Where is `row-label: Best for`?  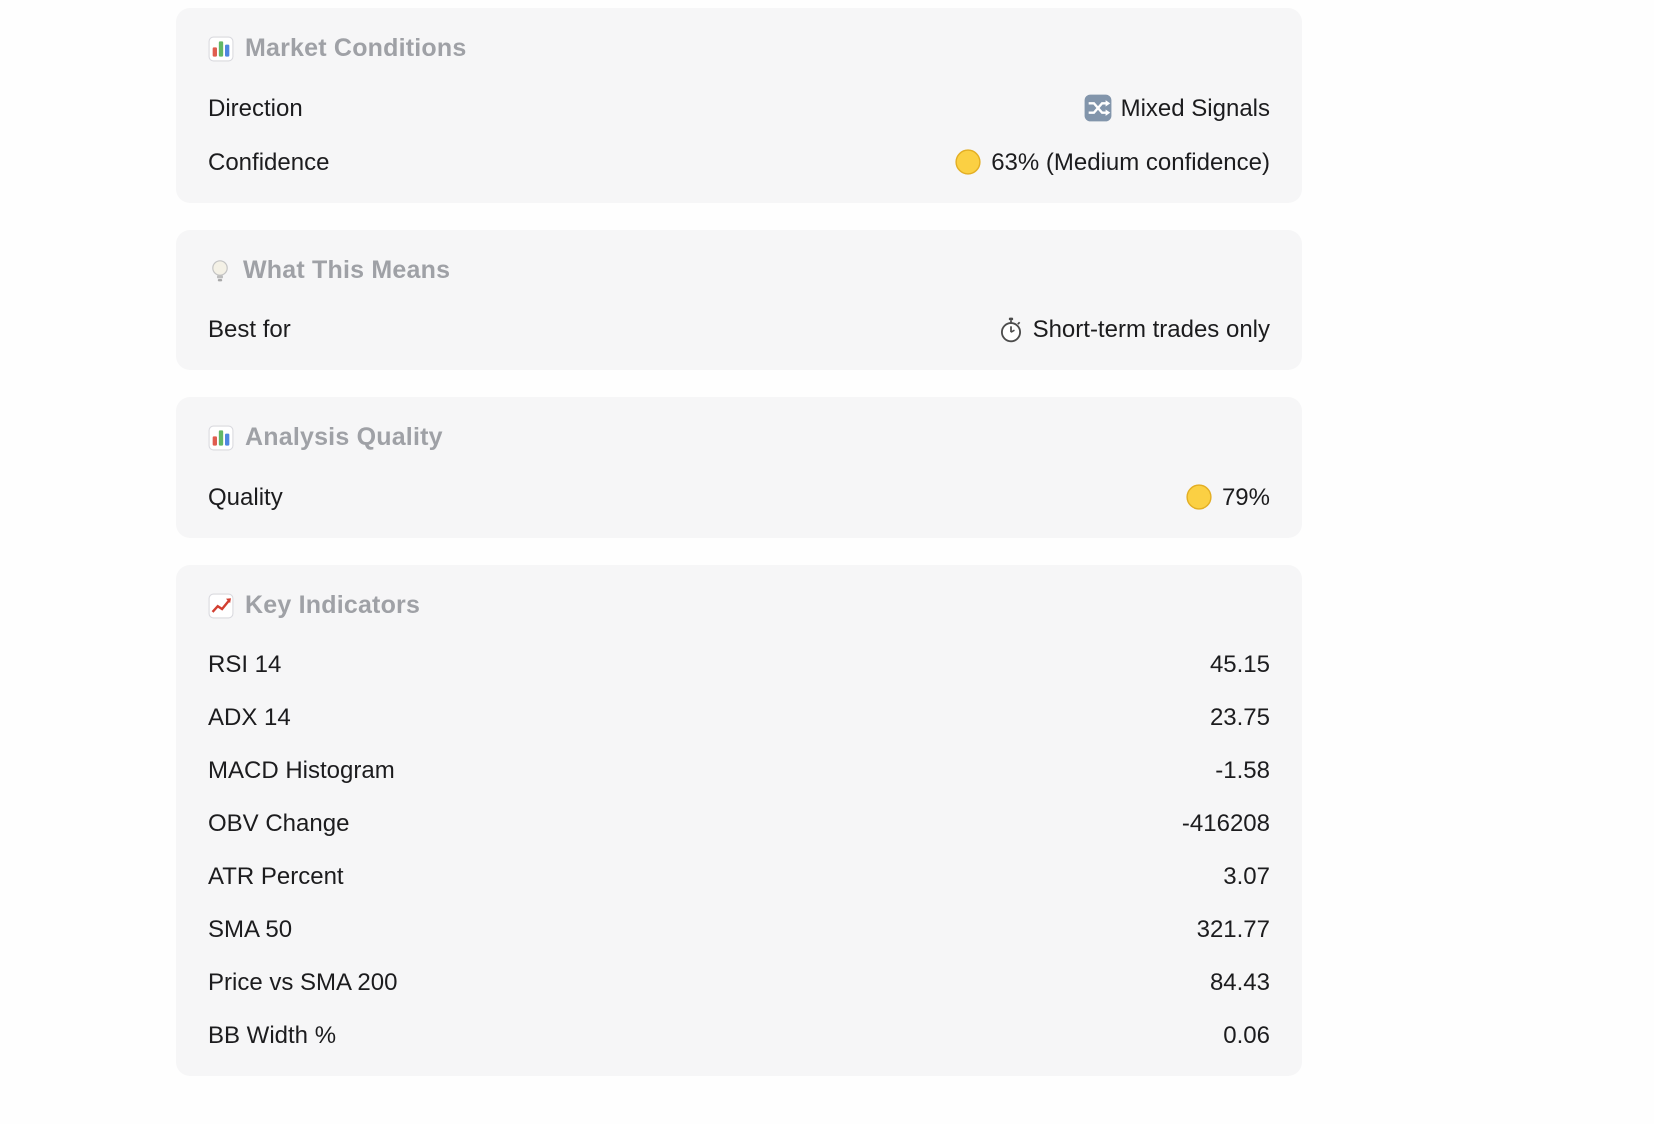 row-label: Best for is located at coordinates (249, 329).